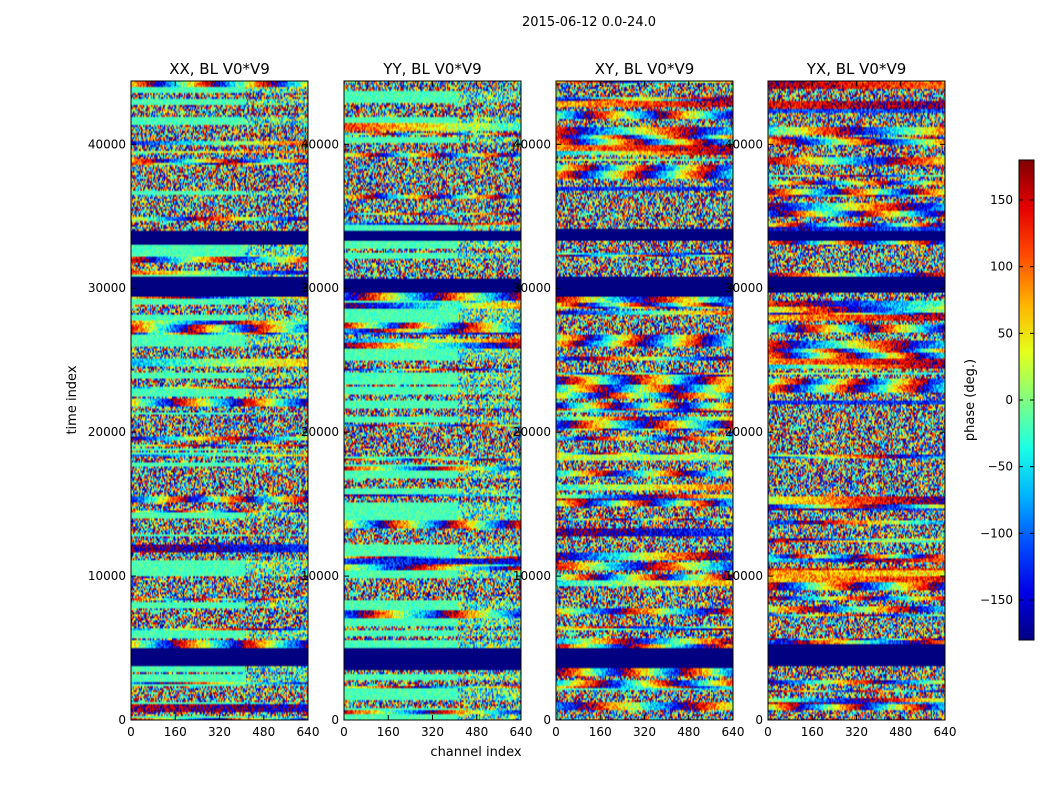  Describe the element at coordinates (475, 752) in the screenshot. I see `x-axis-label: channel index` at that location.